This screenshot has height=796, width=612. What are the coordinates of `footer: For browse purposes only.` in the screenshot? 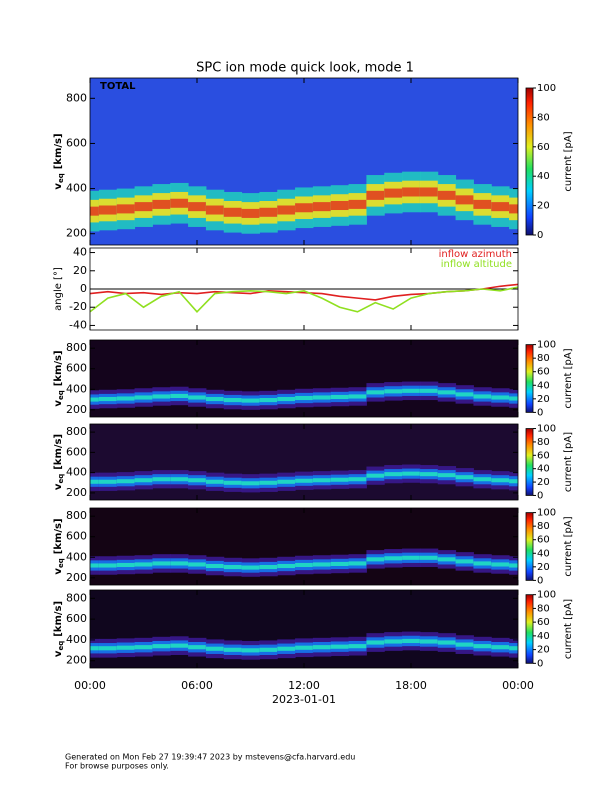 It's located at (117, 766).